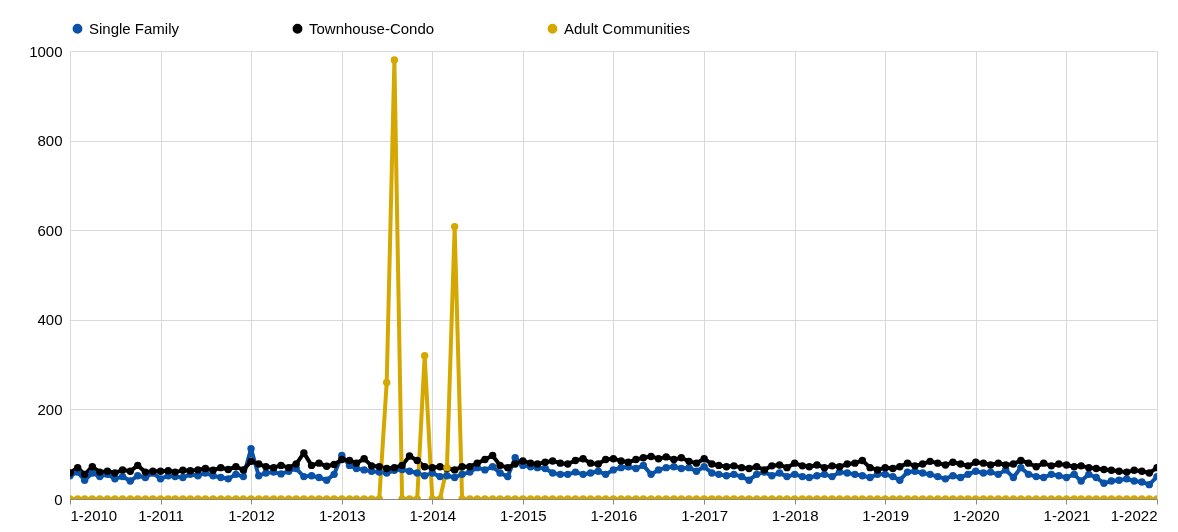  Describe the element at coordinates (342, 515) in the screenshot. I see `x-tick-label: 1-2013` at that location.